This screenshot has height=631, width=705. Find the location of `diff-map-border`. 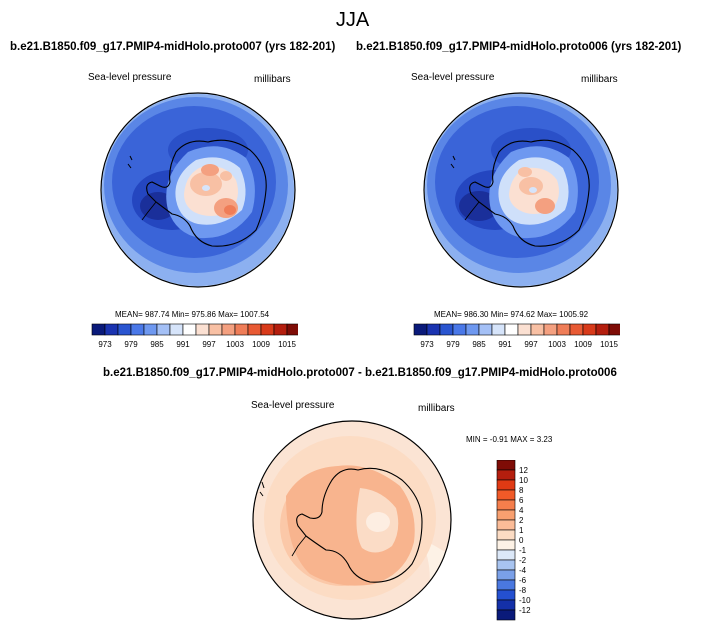

diff-map-border is located at coordinates (352, 520).